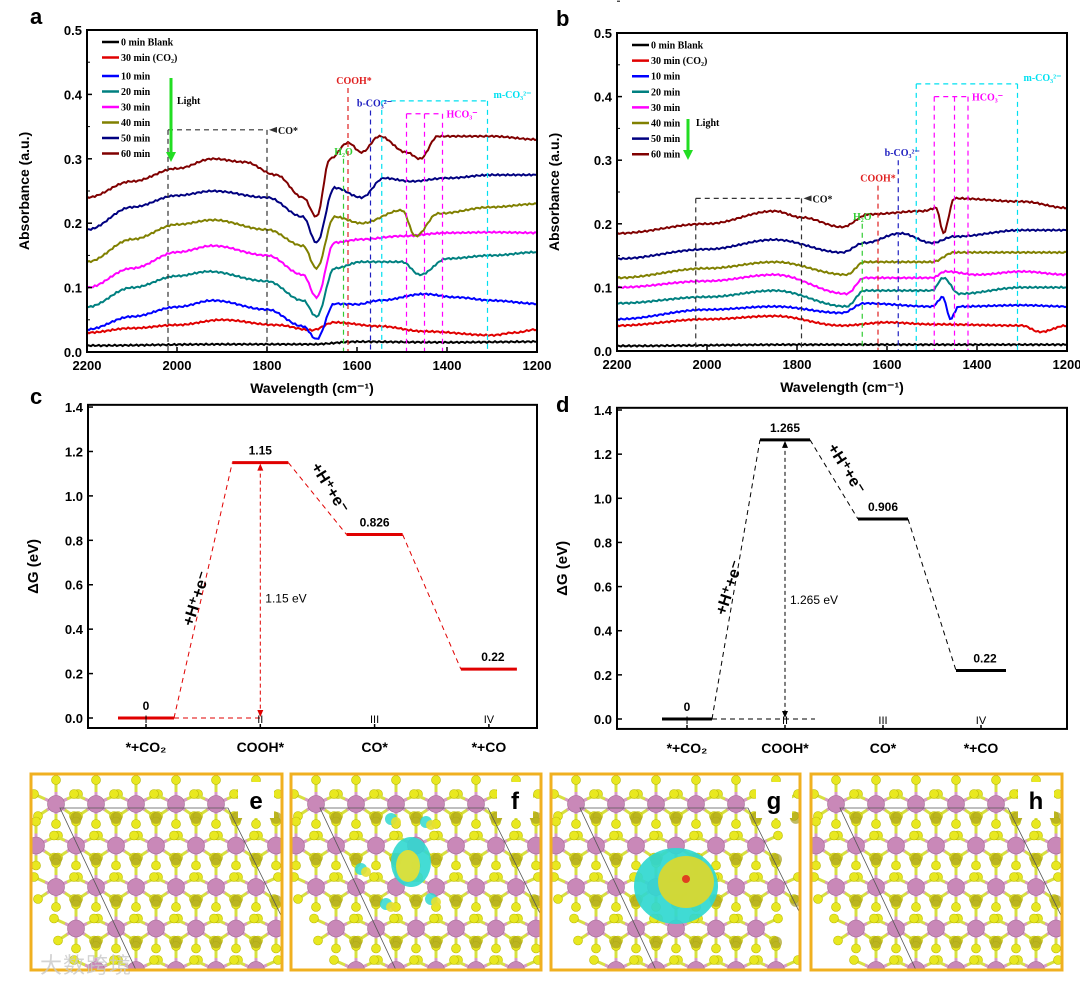 The image size is (1080, 985). Describe the element at coordinates (156, 872) in the screenshot. I see `structure-frame` at that location.